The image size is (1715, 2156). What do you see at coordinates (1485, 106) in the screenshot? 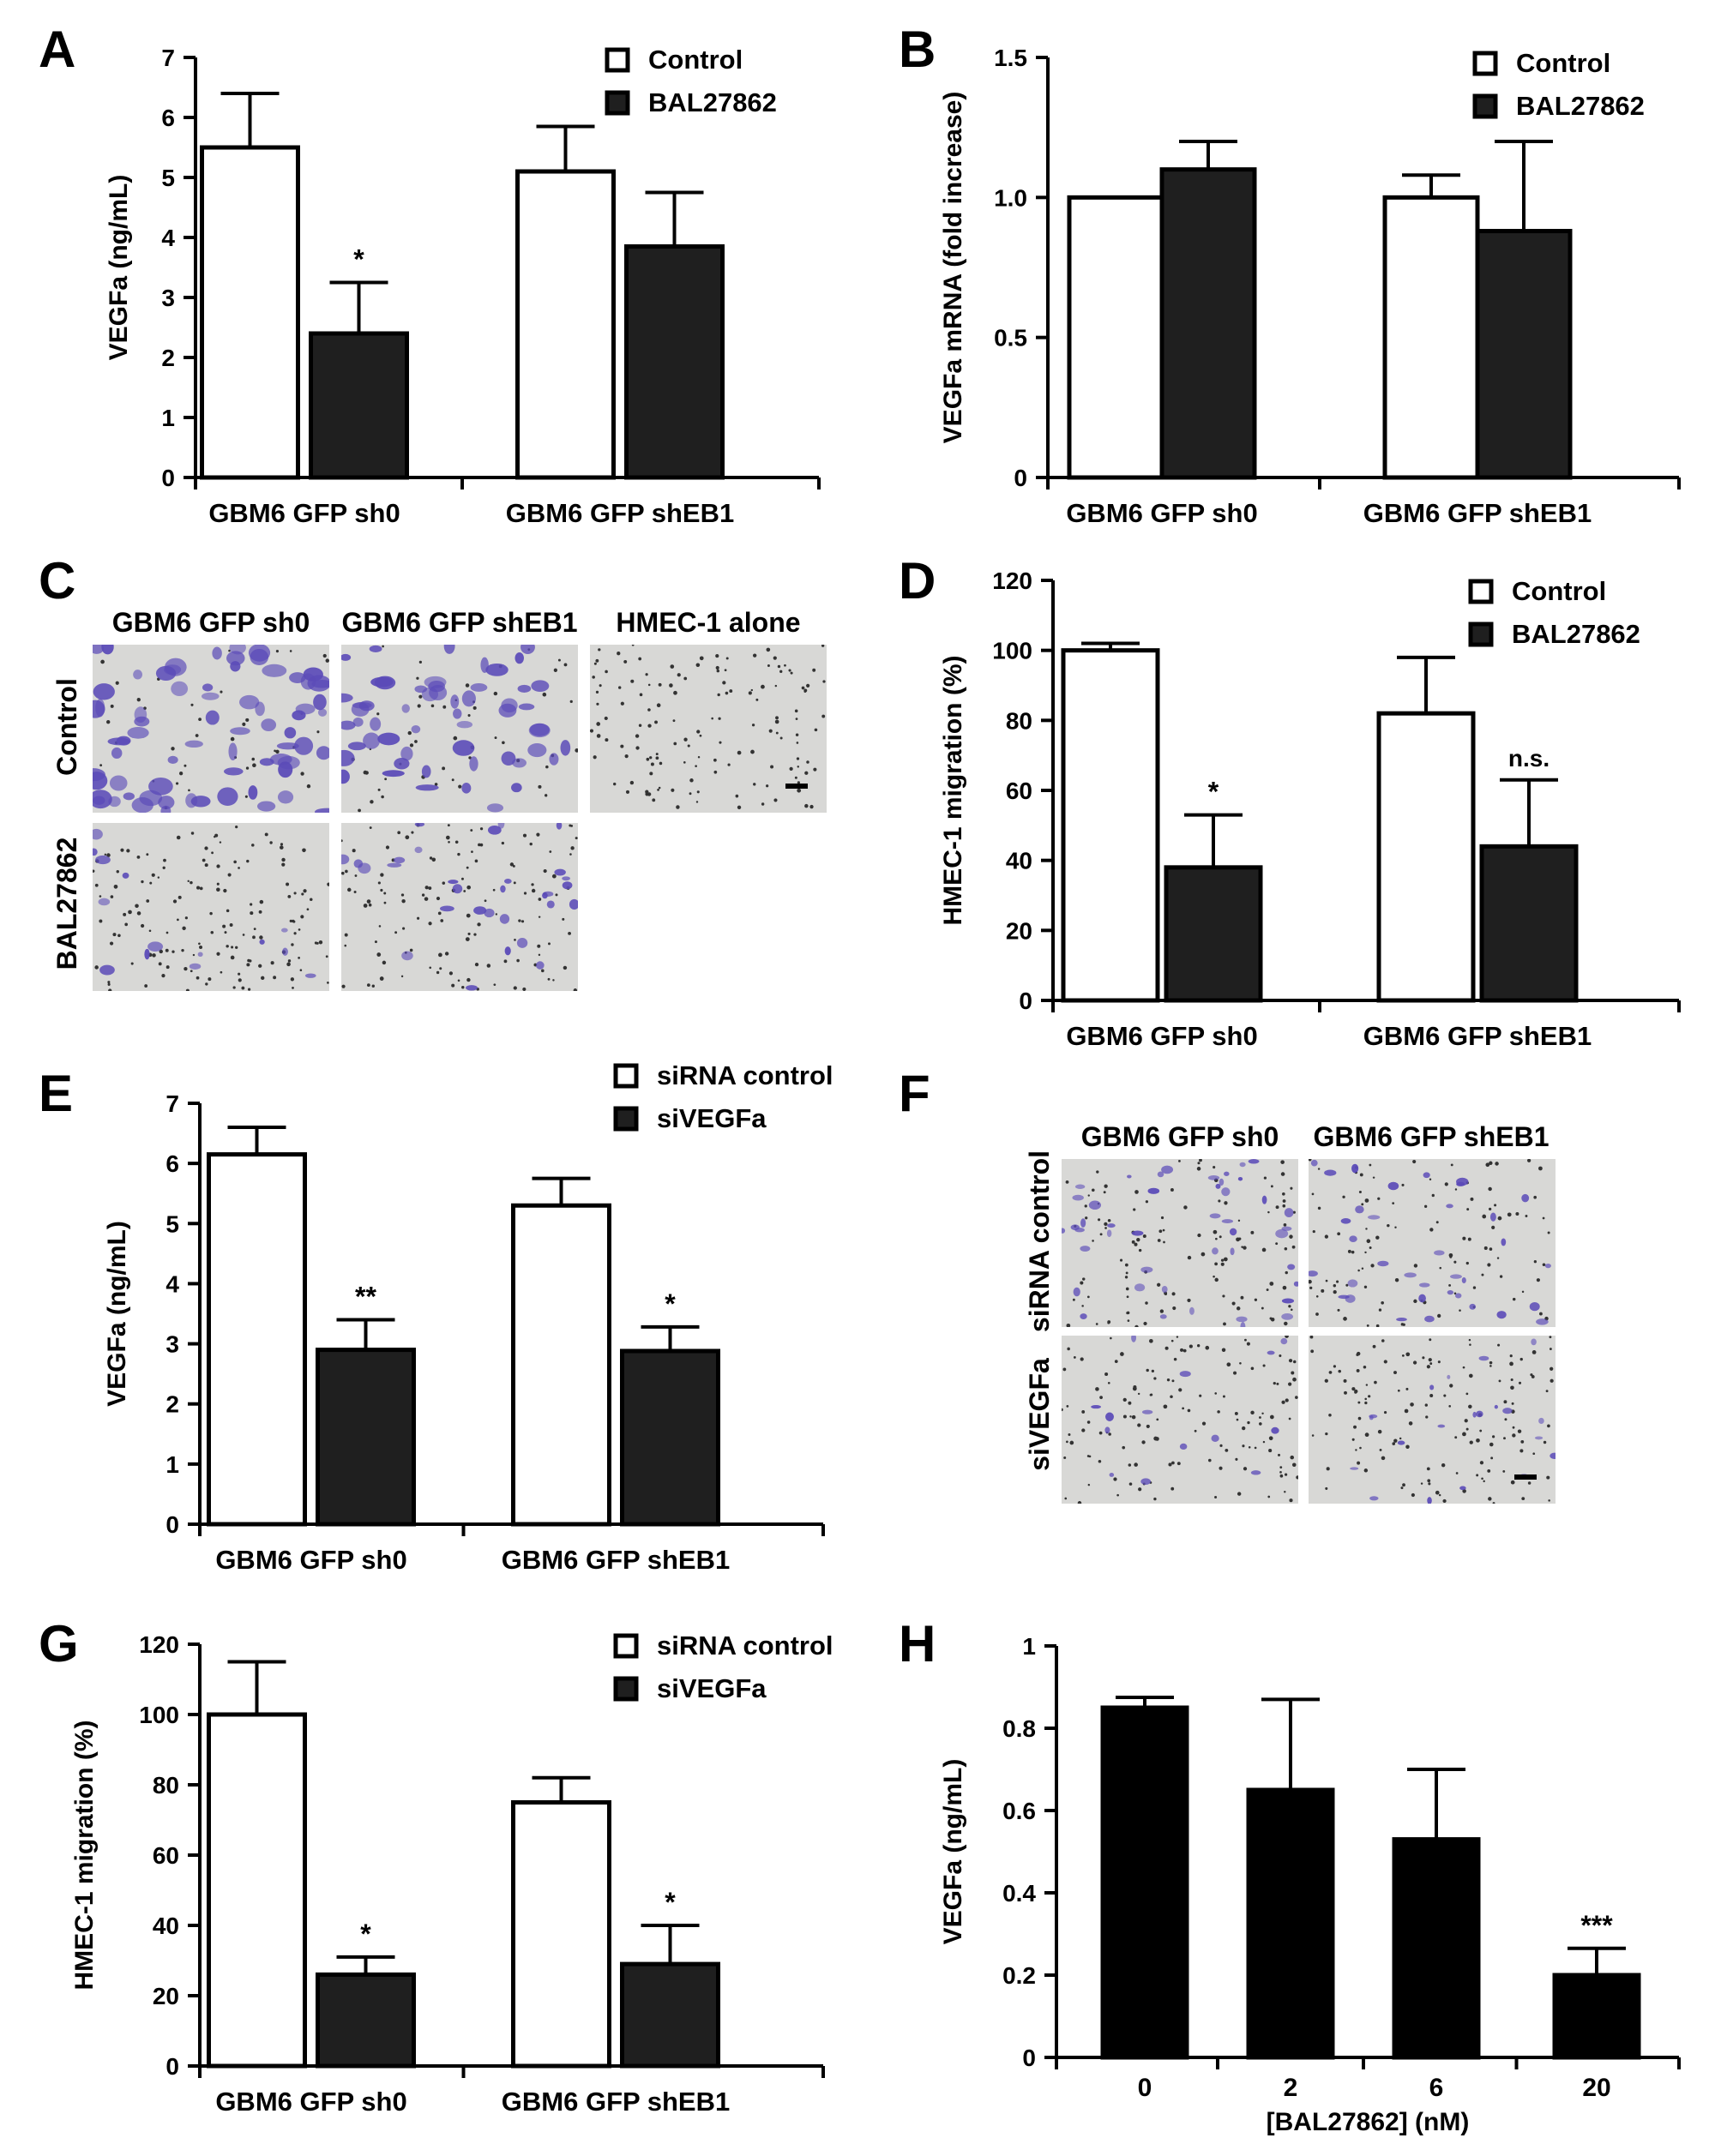
I see `legend-swatch` at bounding box center [1485, 106].